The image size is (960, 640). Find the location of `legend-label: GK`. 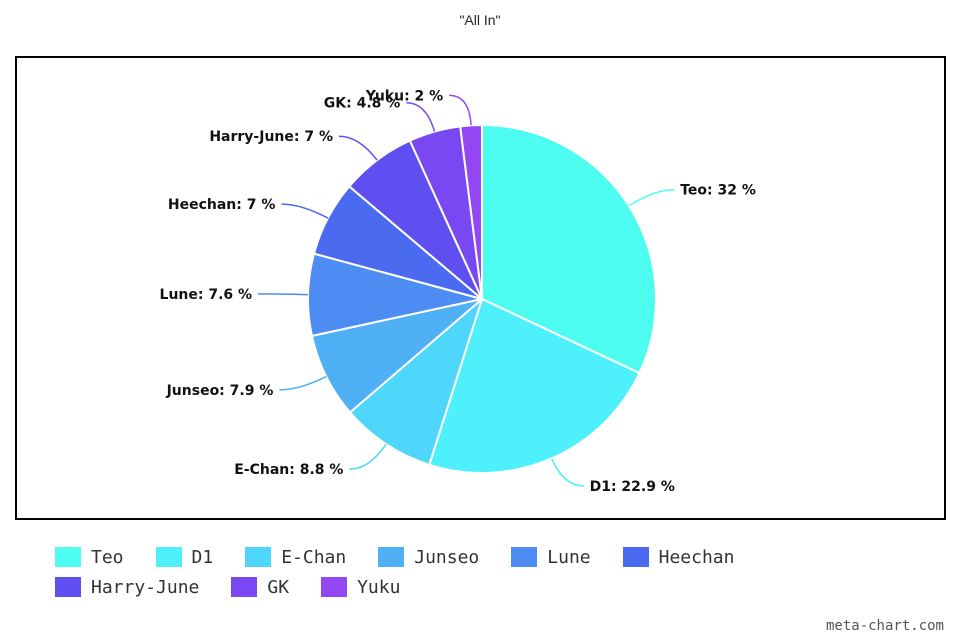

legend-label: GK is located at coordinates (278, 587).